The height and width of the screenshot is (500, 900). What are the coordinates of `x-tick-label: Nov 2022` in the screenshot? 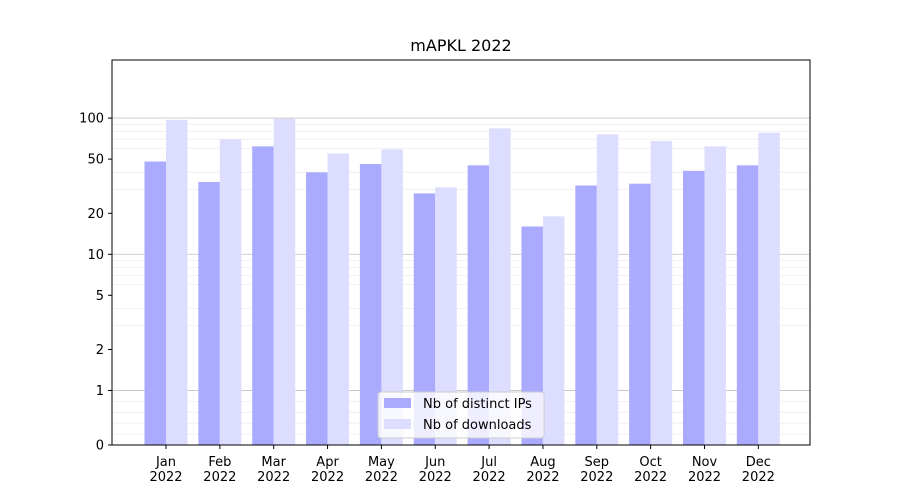 It's located at (704, 470).